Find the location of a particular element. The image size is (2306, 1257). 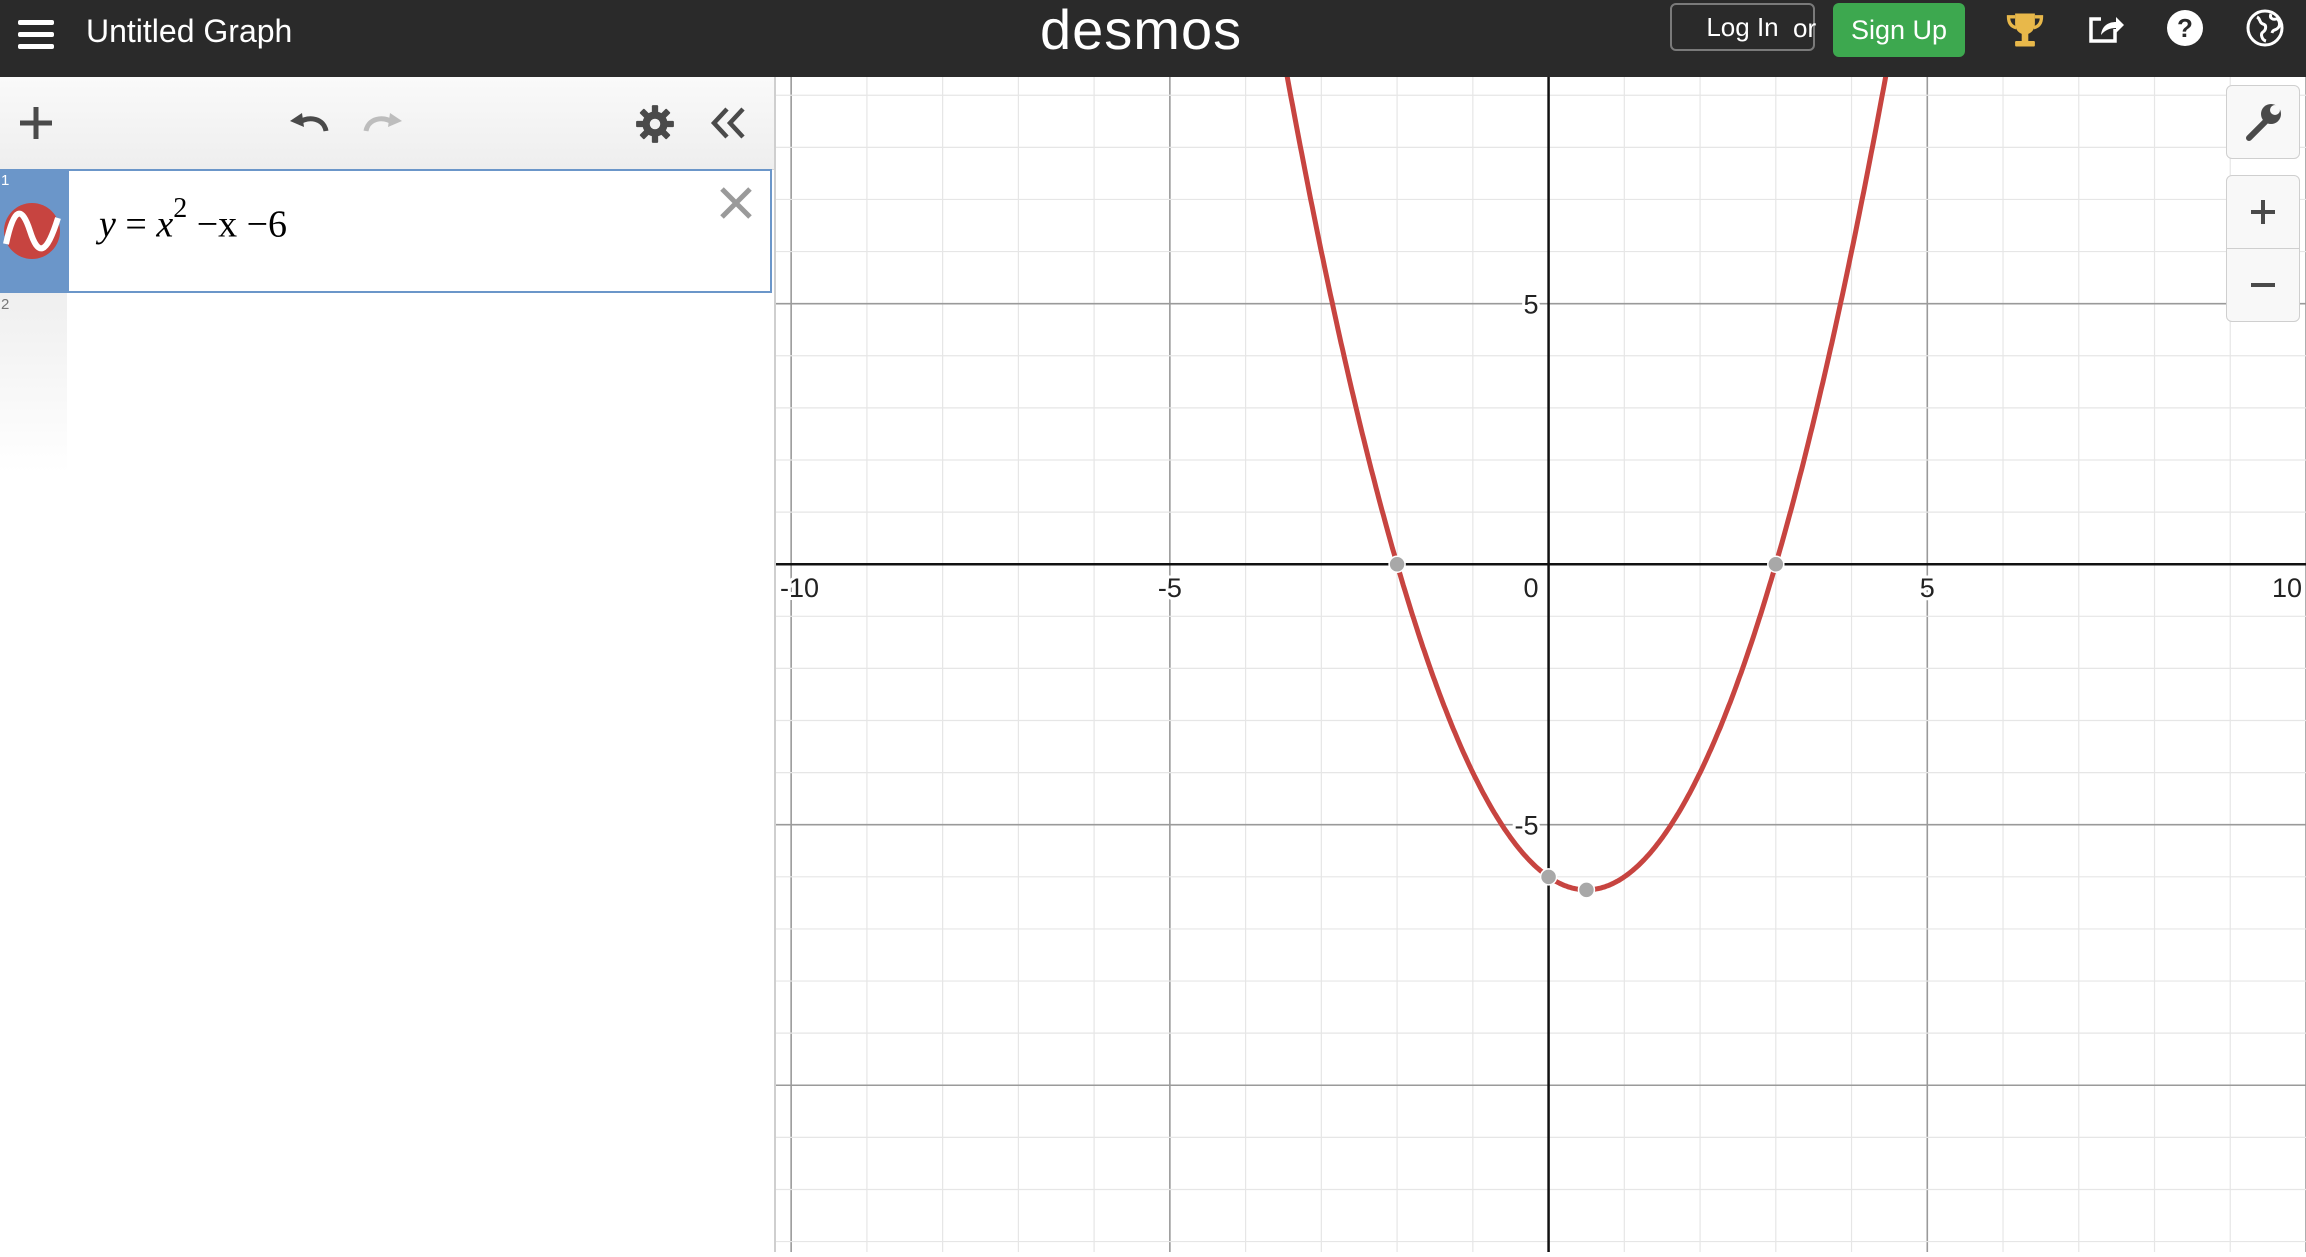

zoom-out-icon is located at coordinates (2263, 285).